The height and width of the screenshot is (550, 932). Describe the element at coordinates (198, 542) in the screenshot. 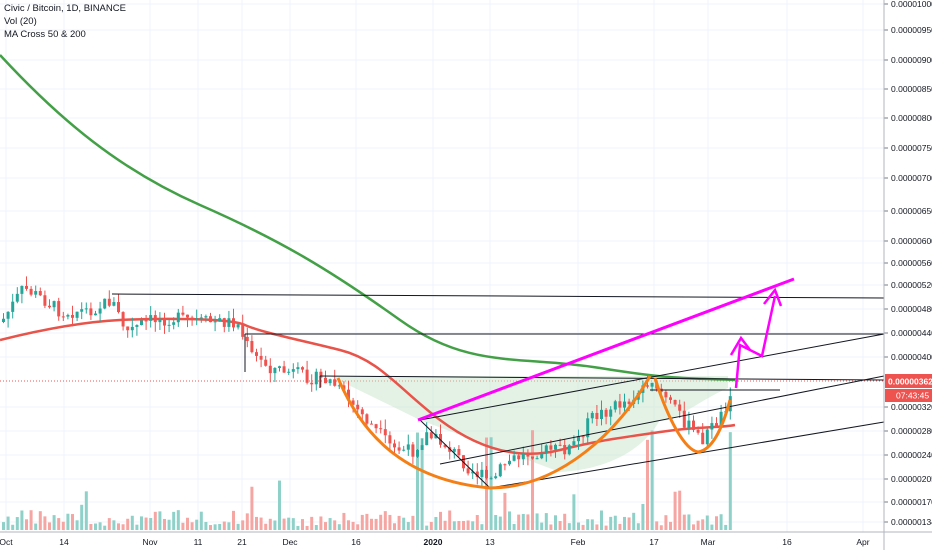

I see `x-tick-label: 11` at that location.